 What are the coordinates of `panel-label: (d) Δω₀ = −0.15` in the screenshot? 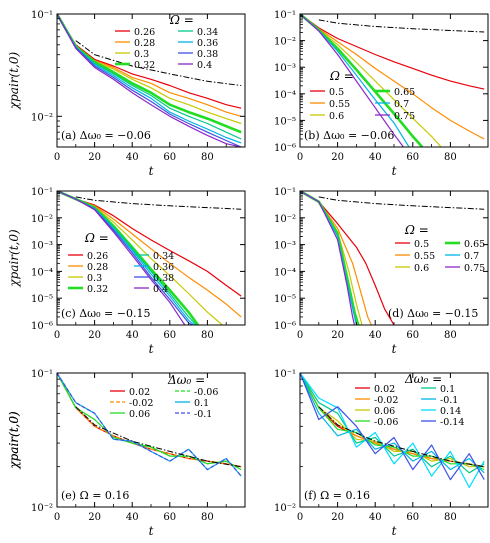 It's located at (433, 313).